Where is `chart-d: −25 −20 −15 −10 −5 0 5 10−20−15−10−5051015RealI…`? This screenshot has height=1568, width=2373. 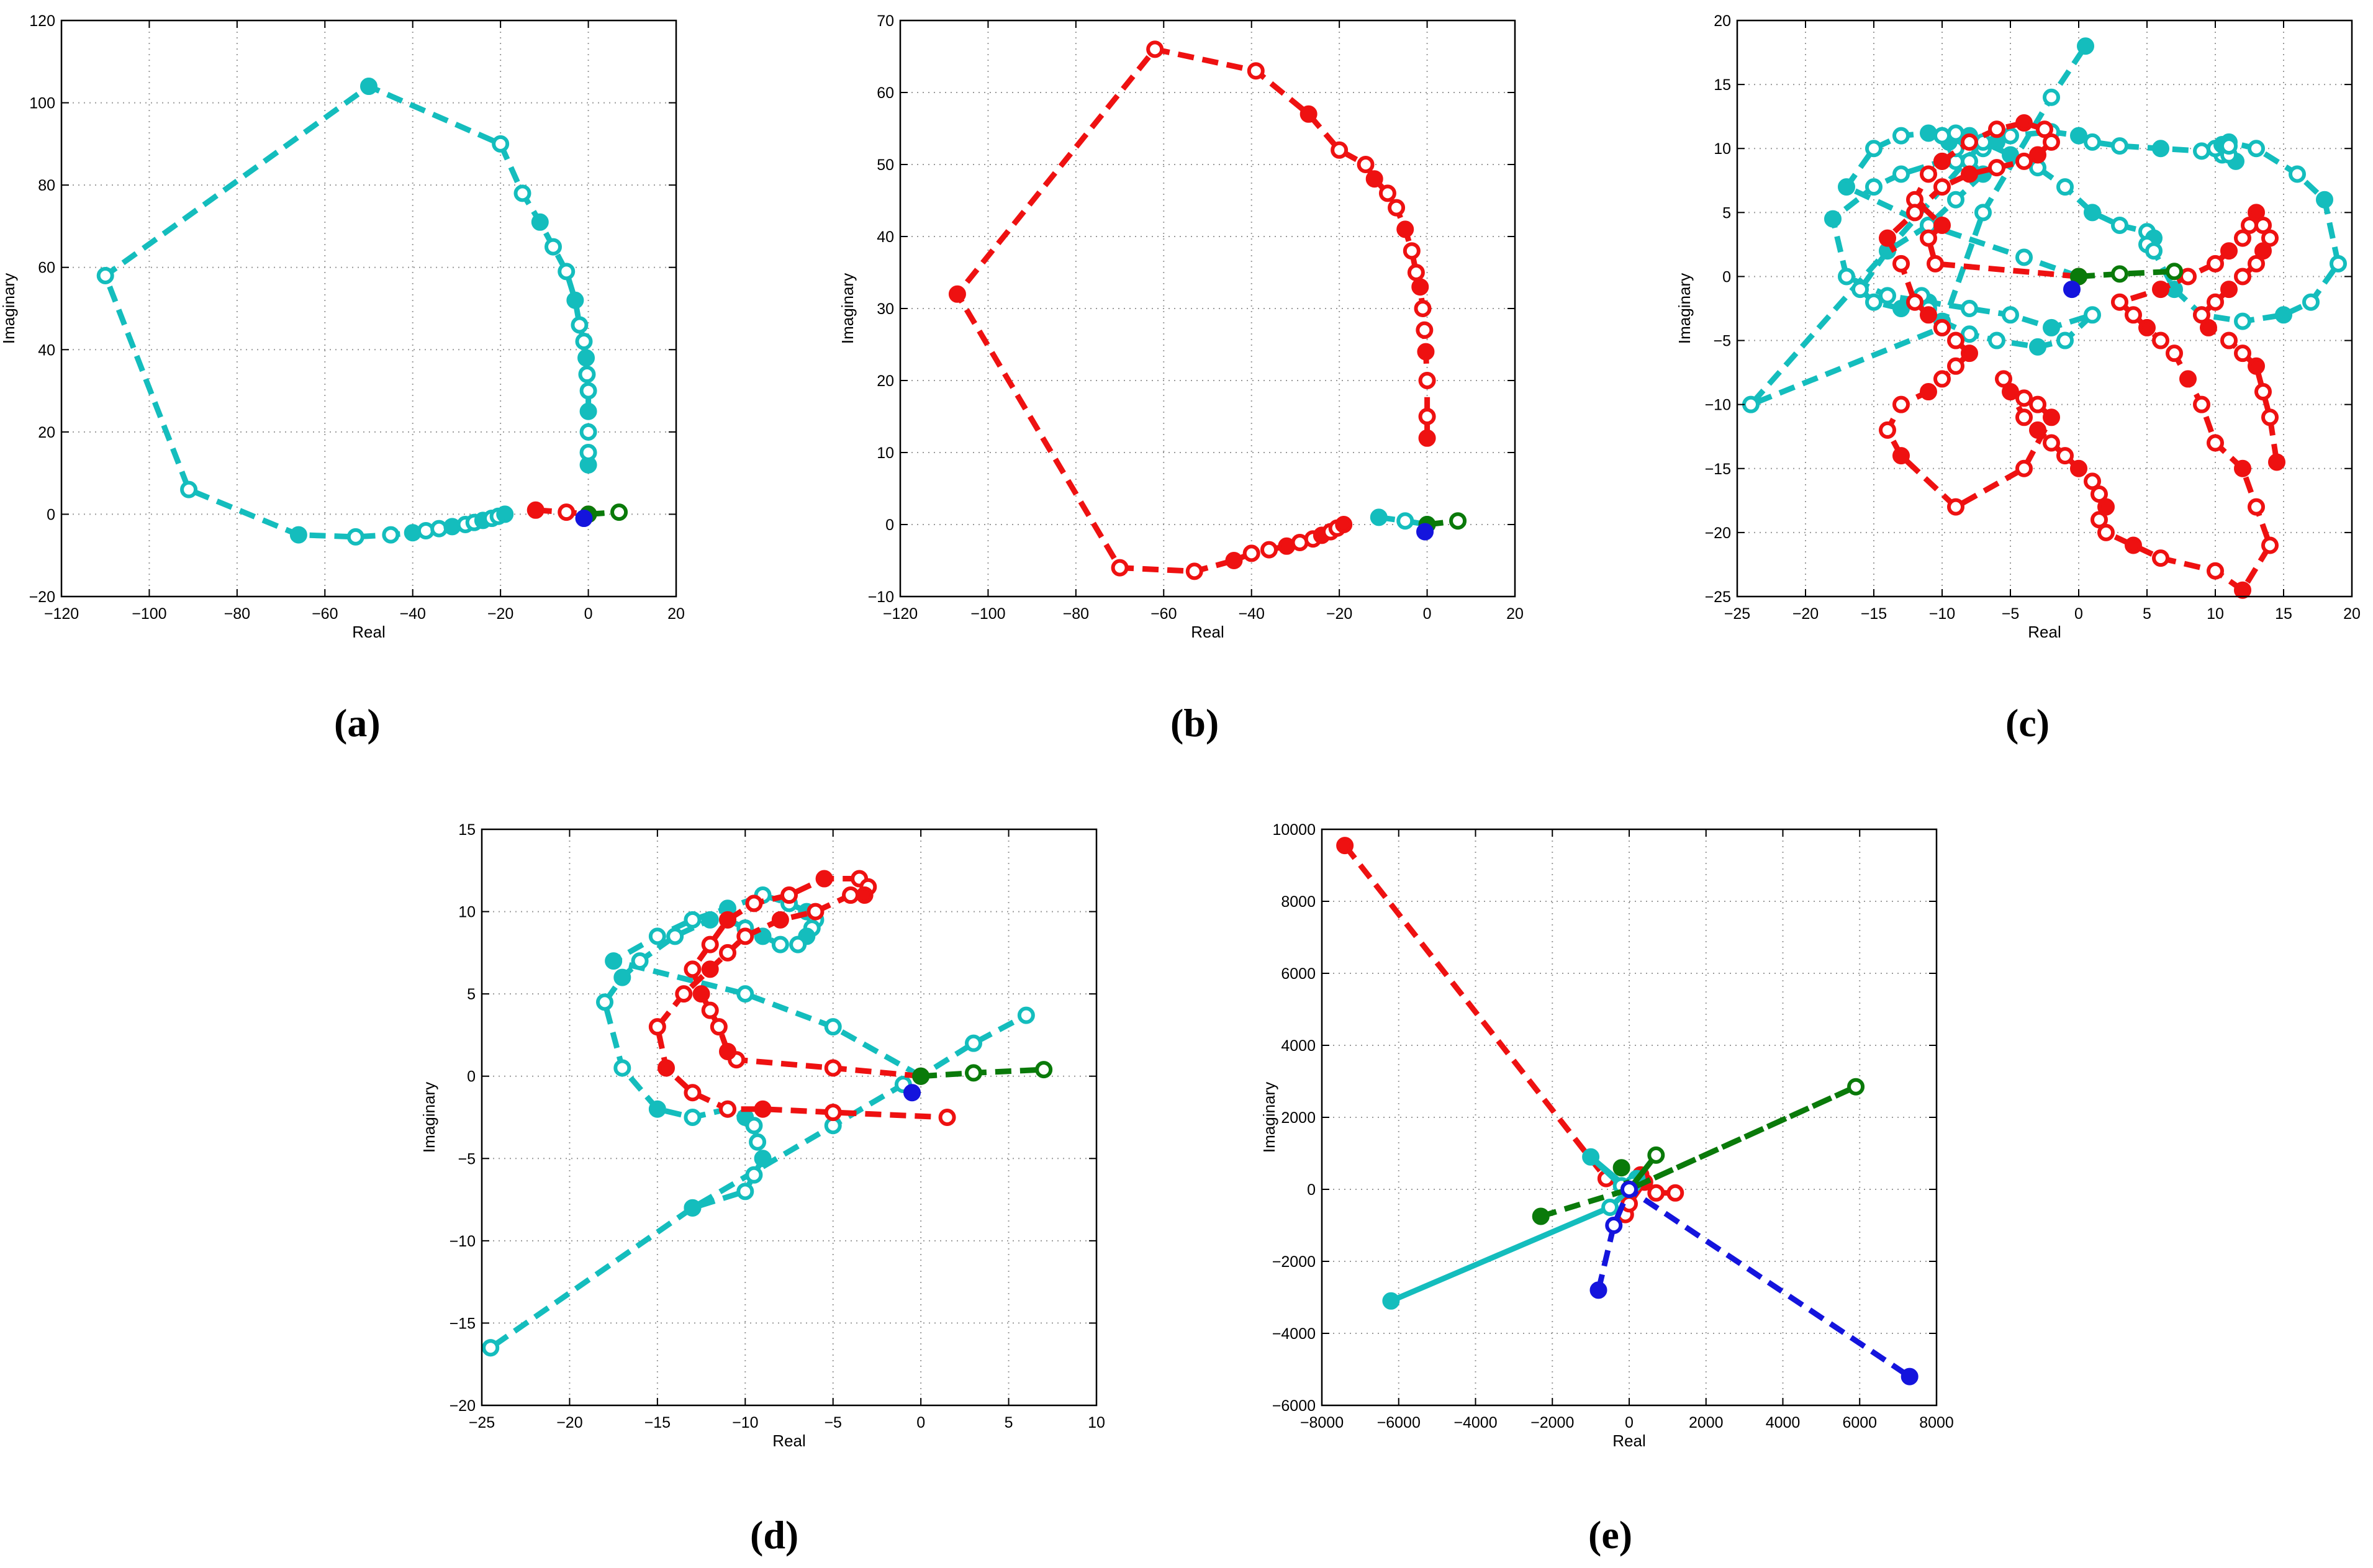
chart-d: −25 −20 −15 −10 −5 0 5 10−20−15−10−5051015RealI… is located at coordinates (762, 1135).